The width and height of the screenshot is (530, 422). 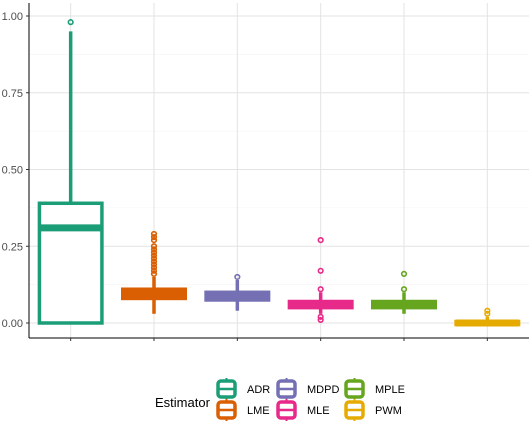 What do you see at coordinates (12, 247) in the screenshot?
I see `y-tick-label: 0.25` at bounding box center [12, 247].